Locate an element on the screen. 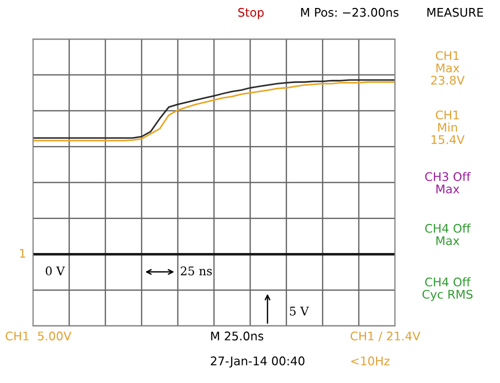 This screenshot has height=383, width=500. text: CH3 Off Max is located at coordinates (448, 183).